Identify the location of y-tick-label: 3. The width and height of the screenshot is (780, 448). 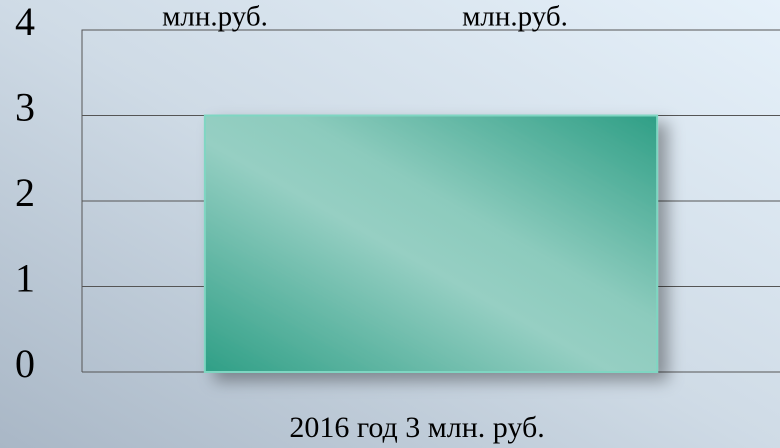
(25, 107).